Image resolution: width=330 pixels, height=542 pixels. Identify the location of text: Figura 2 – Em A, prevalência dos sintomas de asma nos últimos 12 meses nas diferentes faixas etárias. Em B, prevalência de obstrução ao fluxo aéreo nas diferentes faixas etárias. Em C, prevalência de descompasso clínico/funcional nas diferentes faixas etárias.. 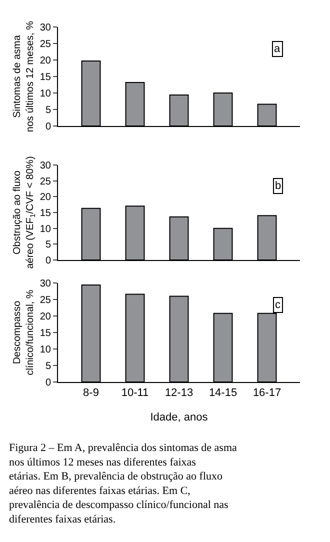
(123, 484).